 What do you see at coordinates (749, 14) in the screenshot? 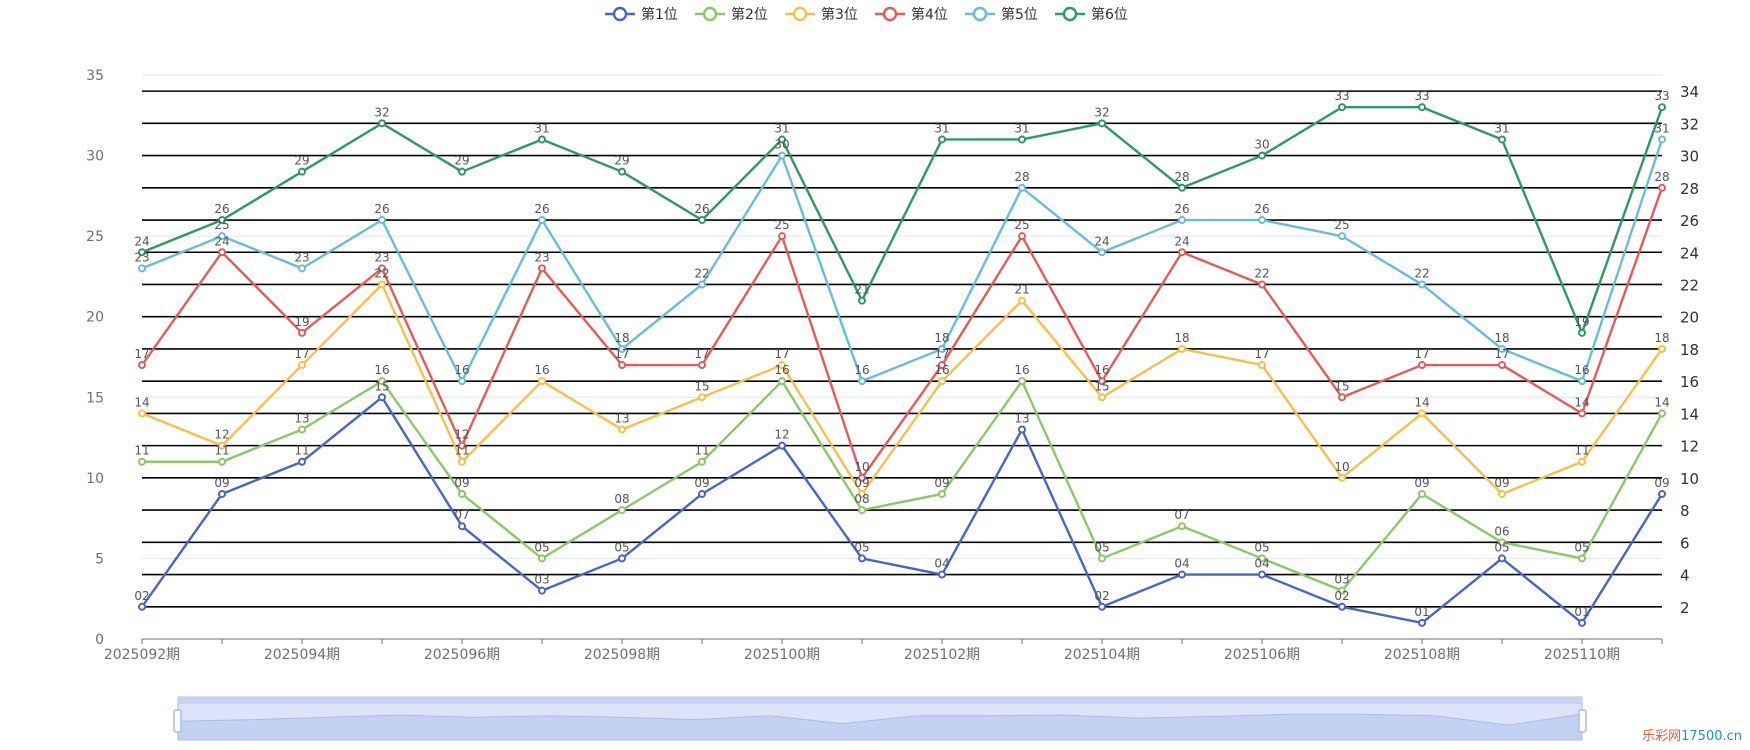
I see `legend-label: 第2位` at bounding box center [749, 14].